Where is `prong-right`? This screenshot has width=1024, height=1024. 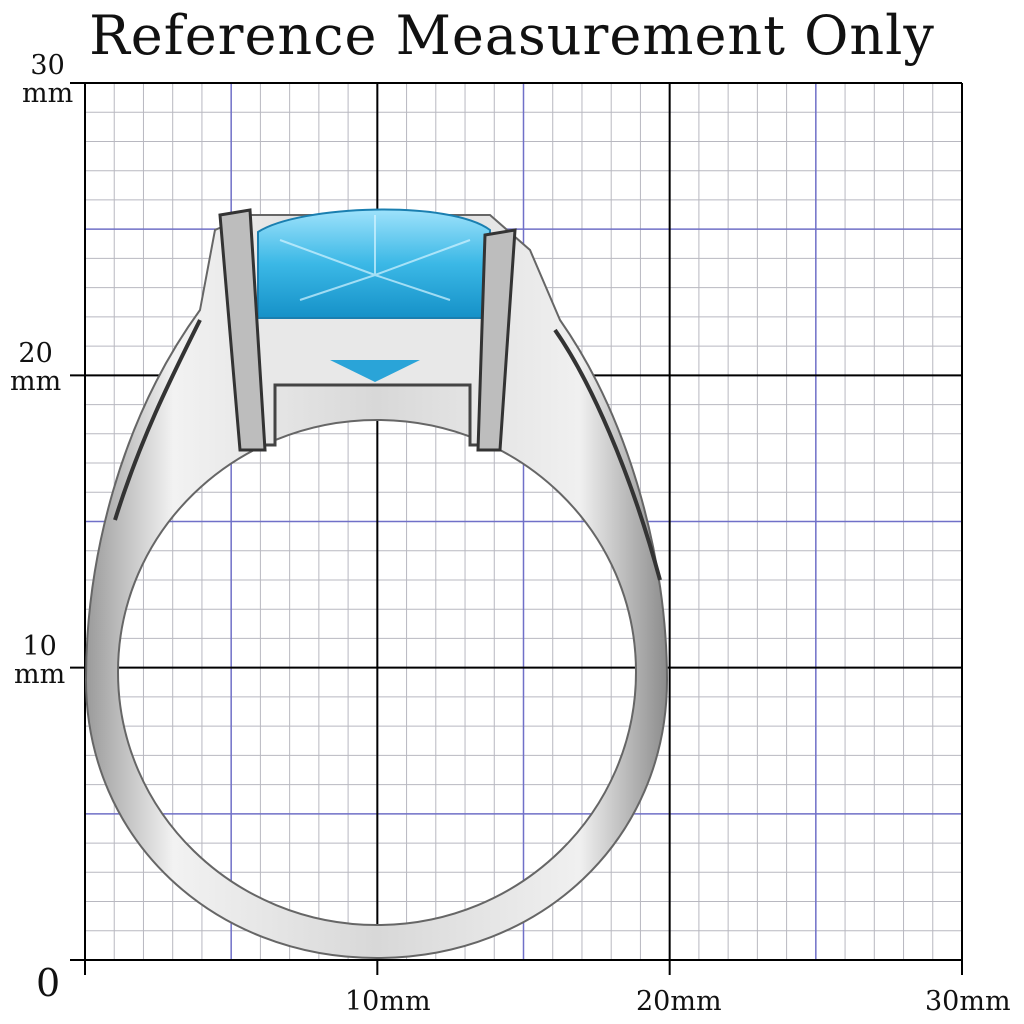
prong-right is located at coordinates (496, 340).